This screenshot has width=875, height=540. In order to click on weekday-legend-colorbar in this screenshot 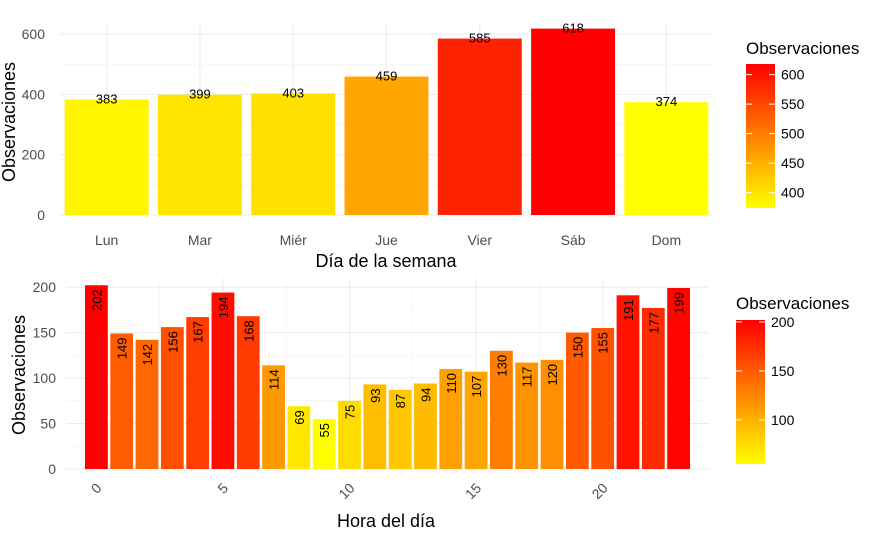, I will do `click(760, 136)`.